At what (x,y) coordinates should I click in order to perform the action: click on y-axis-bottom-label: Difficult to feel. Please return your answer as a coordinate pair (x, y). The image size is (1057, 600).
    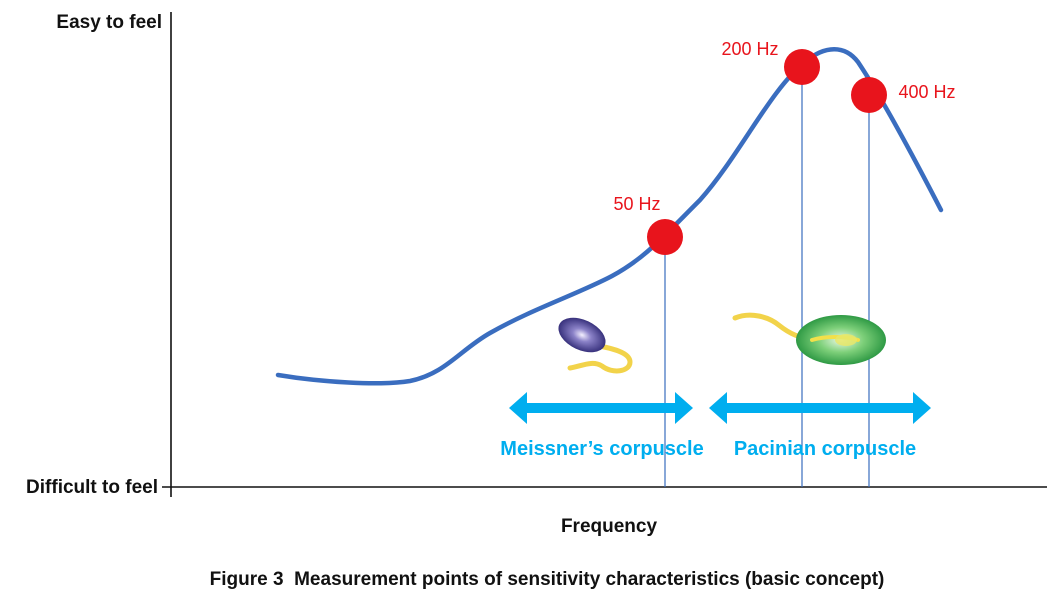
    Looking at the image, I should click on (92, 487).